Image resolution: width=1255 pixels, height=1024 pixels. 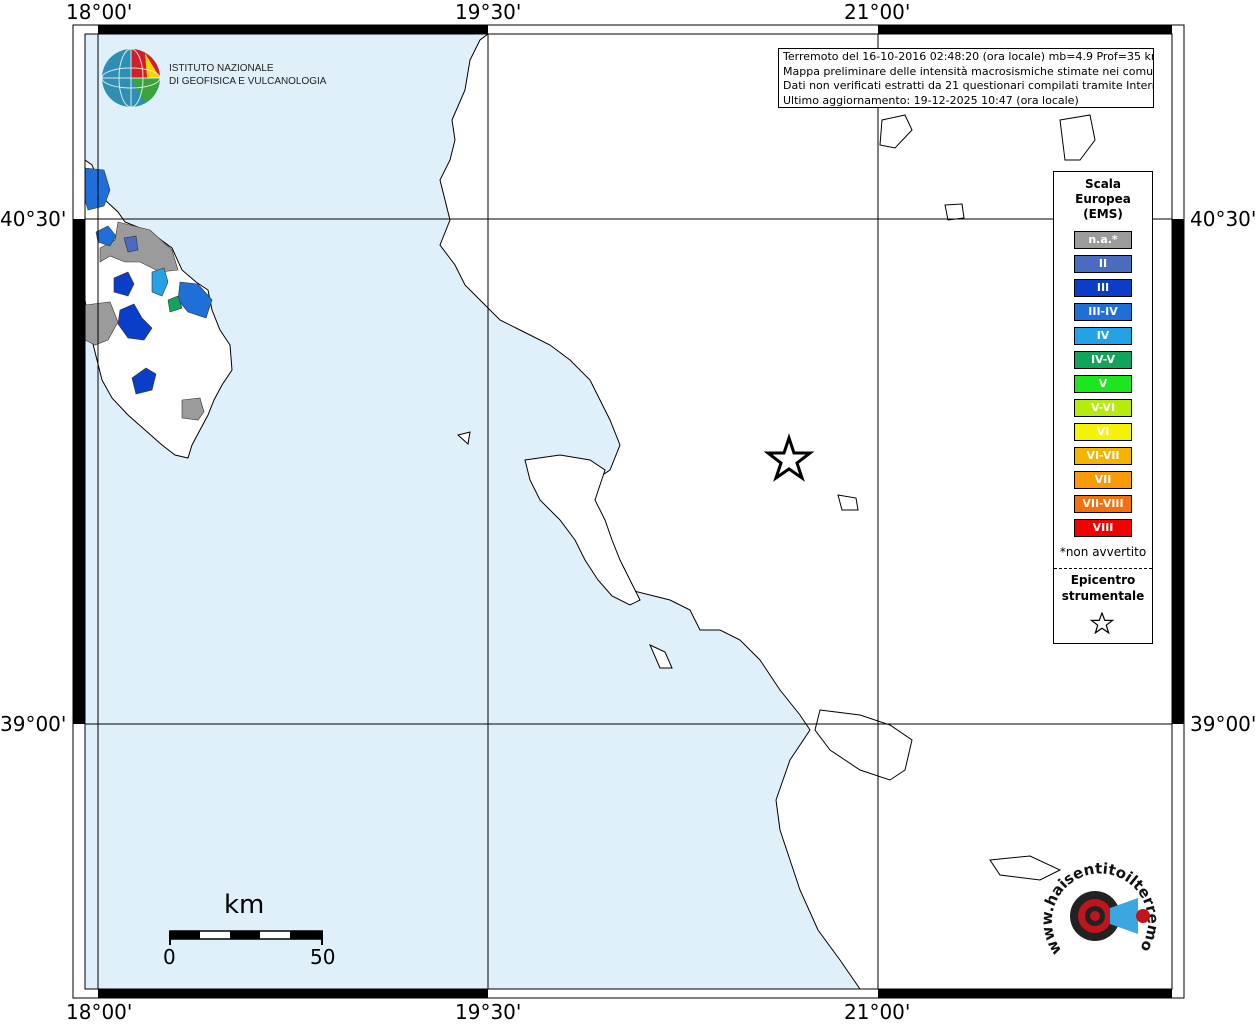 What do you see at coordinates (488, 12) in the screenshot?
I see `lon-label-top-2: 19°30'` at bounding box center [488, 12].